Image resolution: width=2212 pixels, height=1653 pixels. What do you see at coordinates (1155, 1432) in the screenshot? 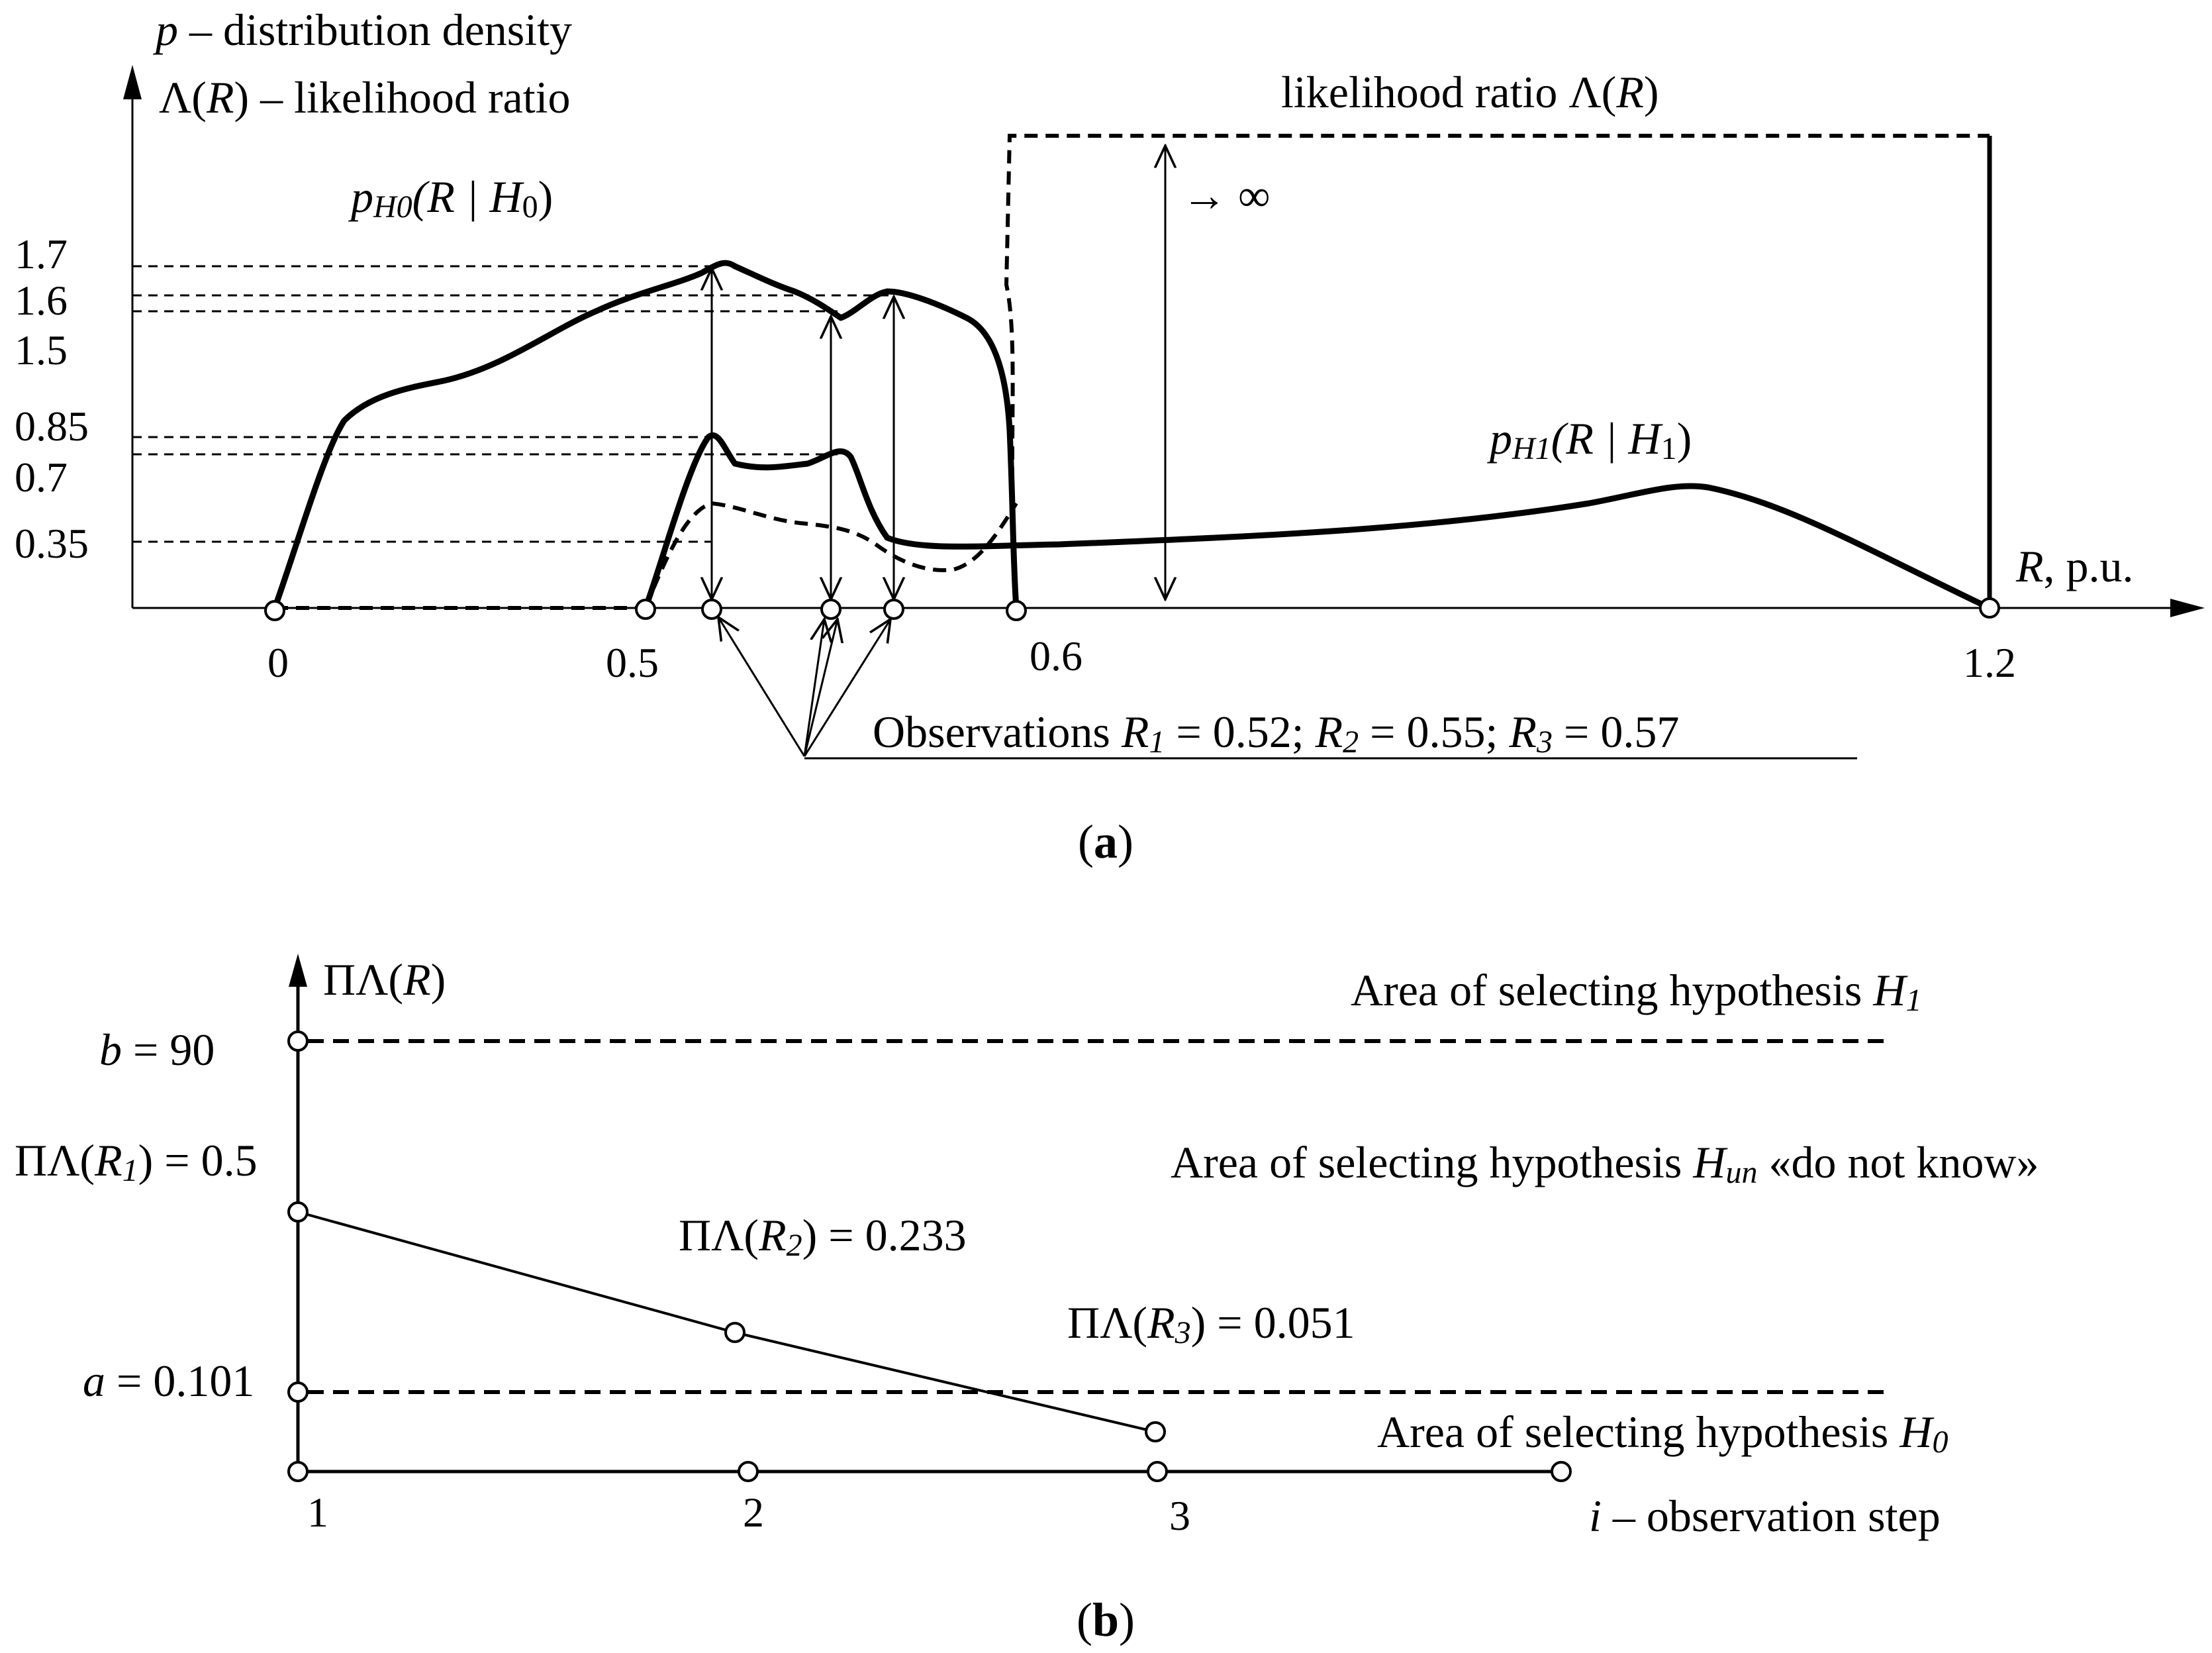
I see `product-point-r3` at bounding box center [1155, 1432].